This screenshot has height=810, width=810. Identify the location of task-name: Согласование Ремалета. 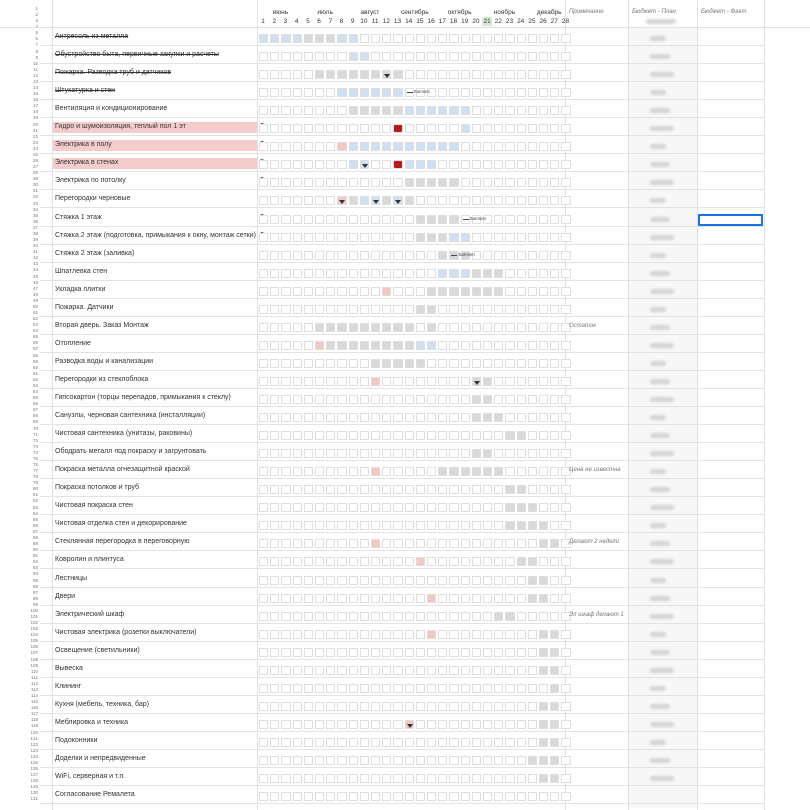
(95, 795).